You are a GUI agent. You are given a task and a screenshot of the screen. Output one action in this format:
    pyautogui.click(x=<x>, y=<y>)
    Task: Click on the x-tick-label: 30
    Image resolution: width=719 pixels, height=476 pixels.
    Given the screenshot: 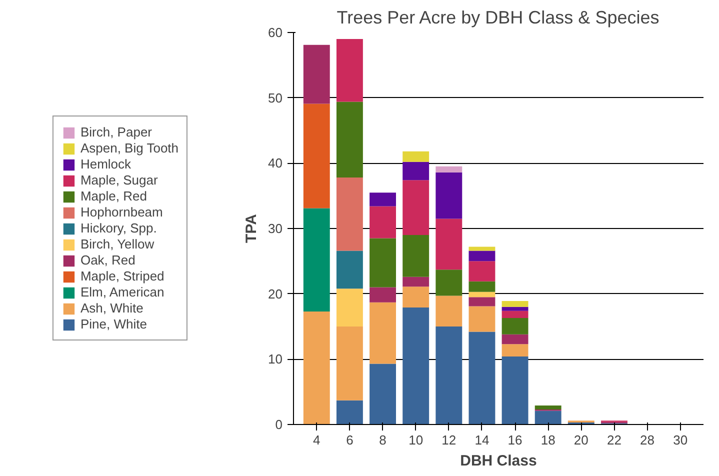 What is the action you would take?
    pyautogui.click(x=680, y=440)
    